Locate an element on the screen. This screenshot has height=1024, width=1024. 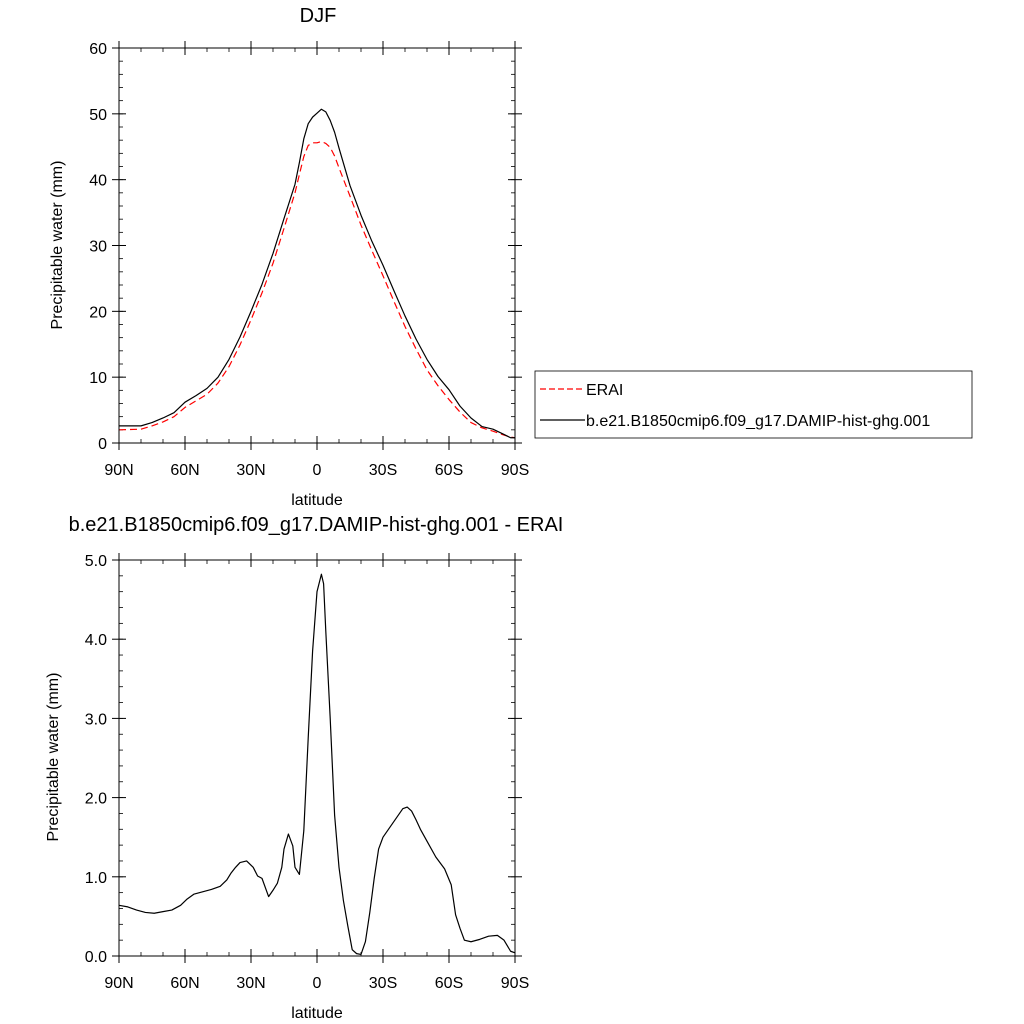
bottom-x-tick-label: 30S is located at coordinates (383, 983).